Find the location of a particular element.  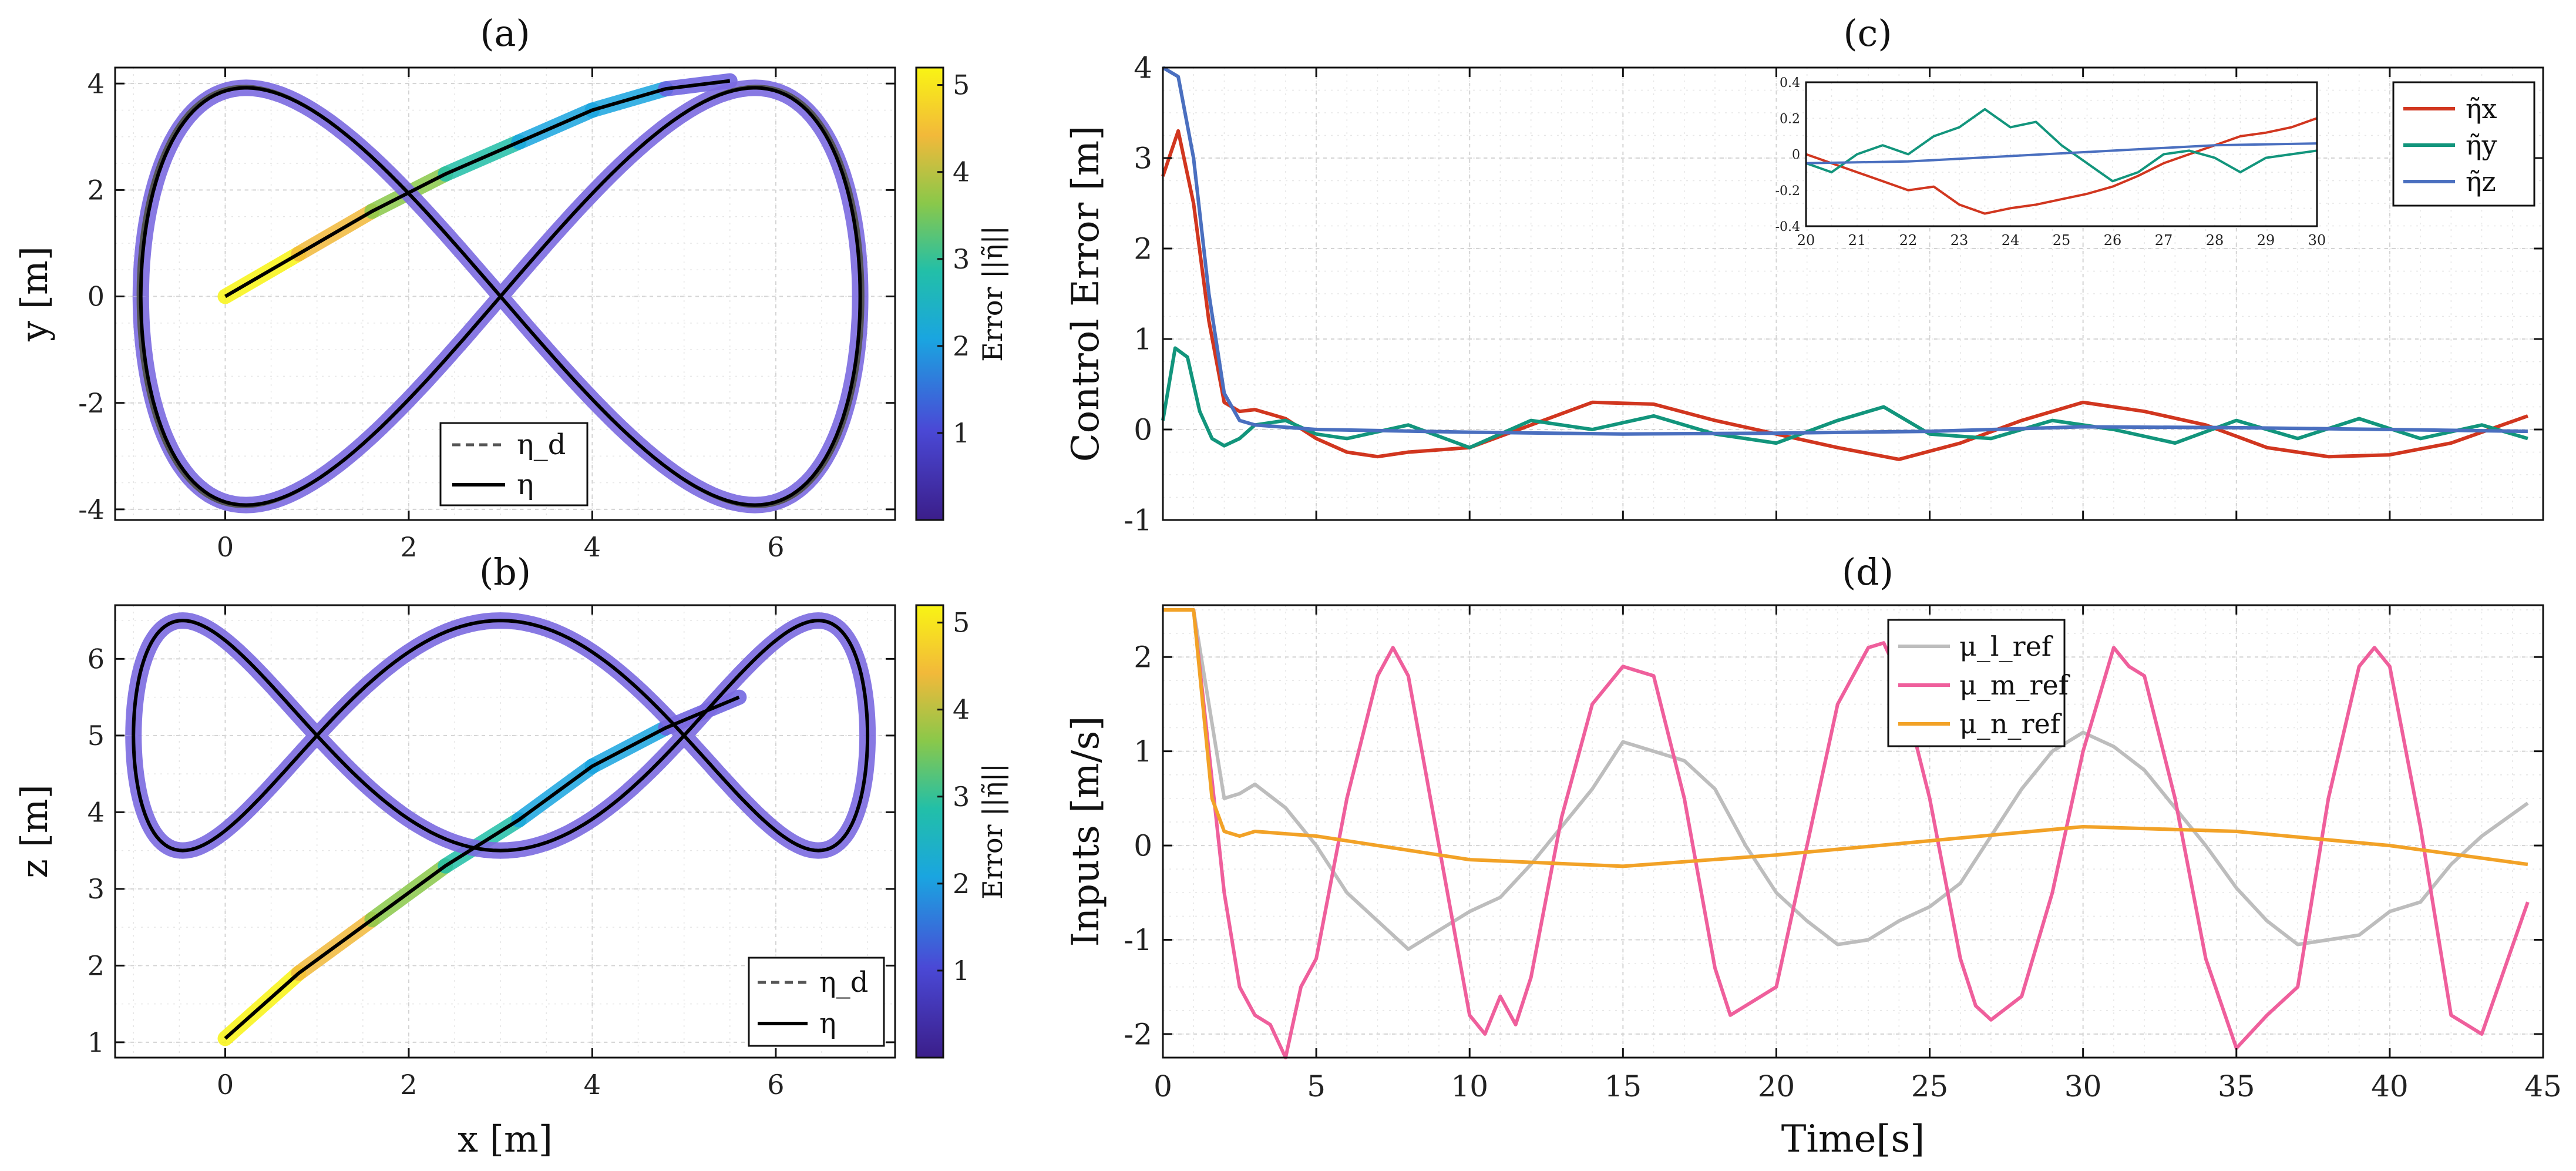

legend-label: μ_n_ref is located at coordinates (2011, 724).